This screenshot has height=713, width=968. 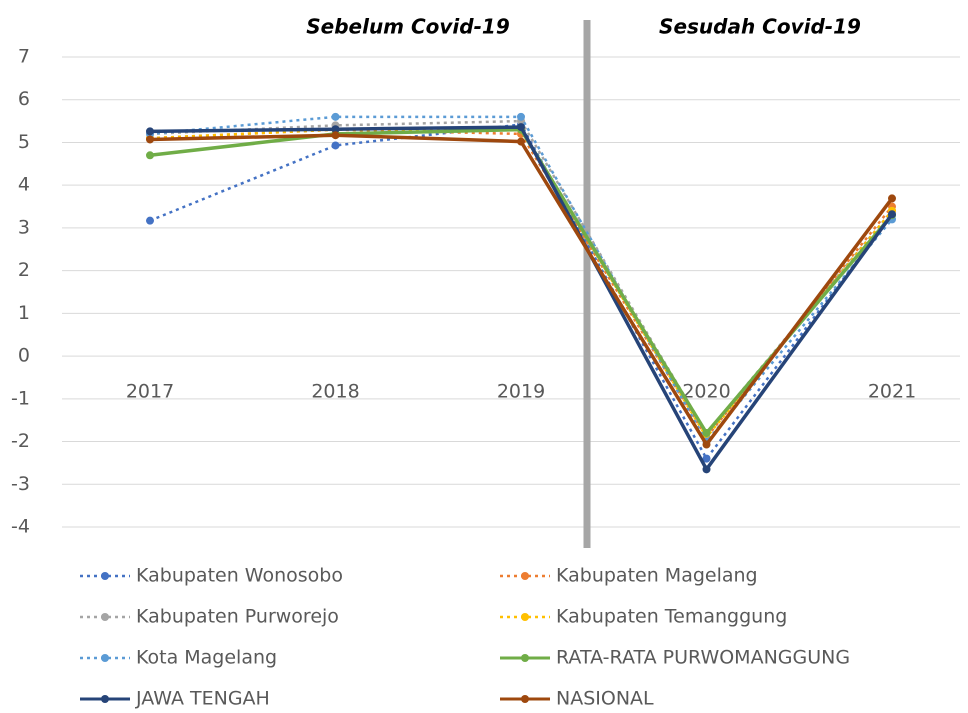 What do you see at coordinates (703, 658) in the screenshot?
I see `legend-label: RATA-RATA PURWOMANGGUNG` at bounding box center [703, 658].